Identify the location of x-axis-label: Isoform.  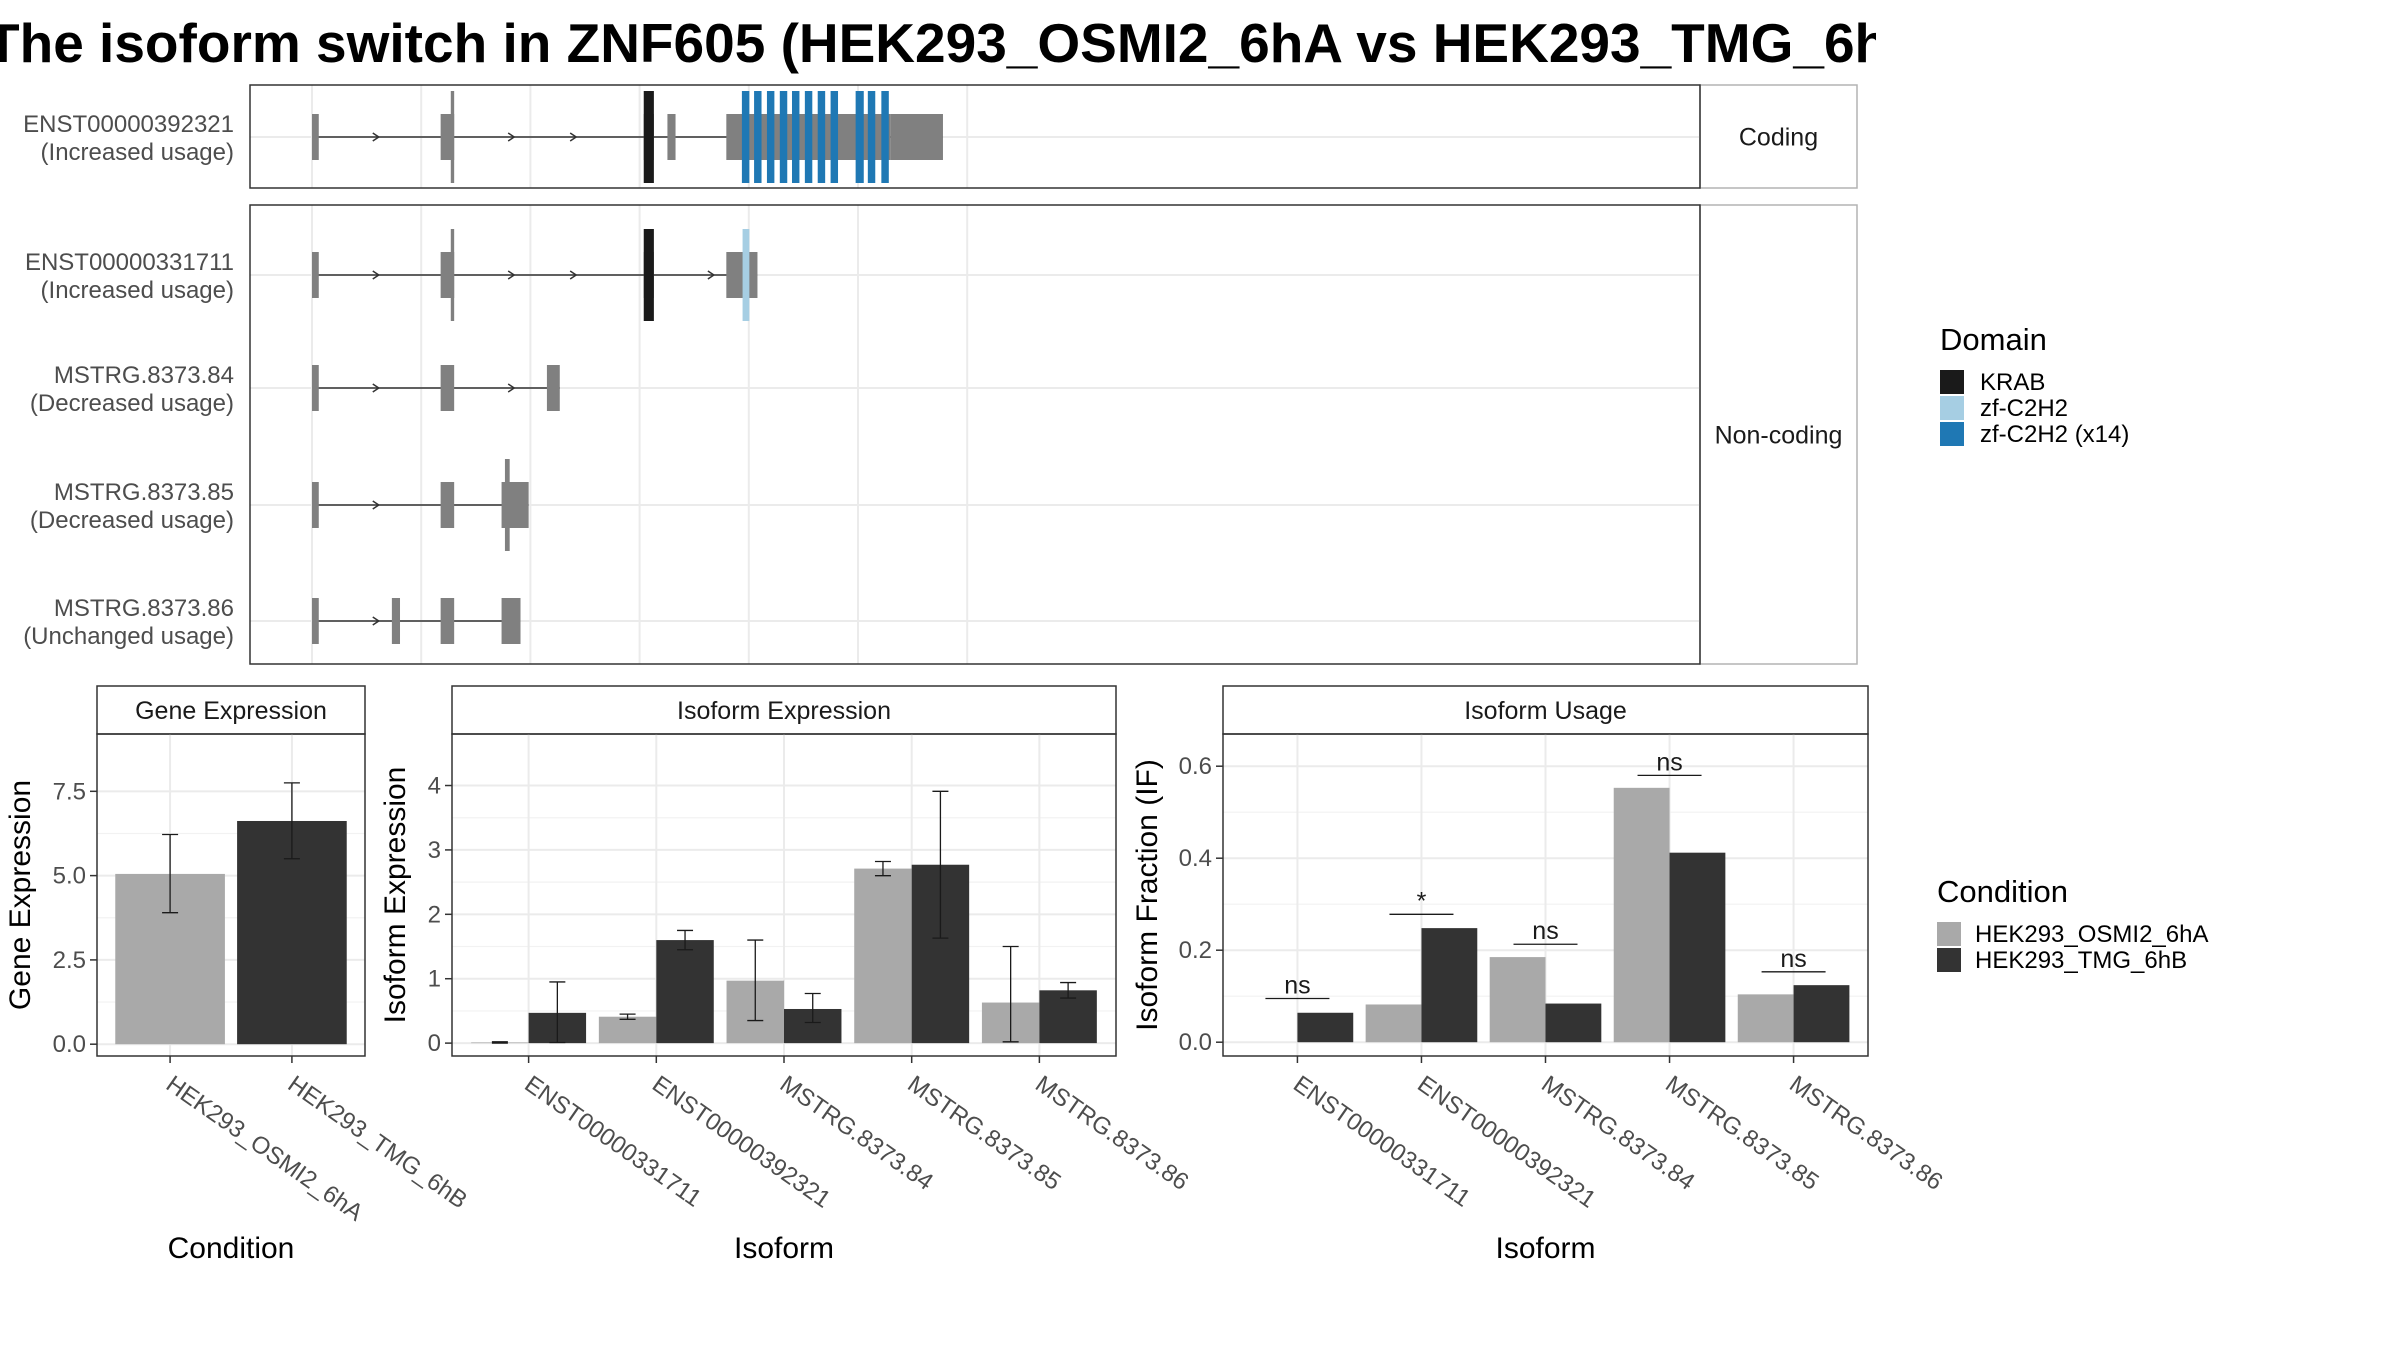
(784, 1248).